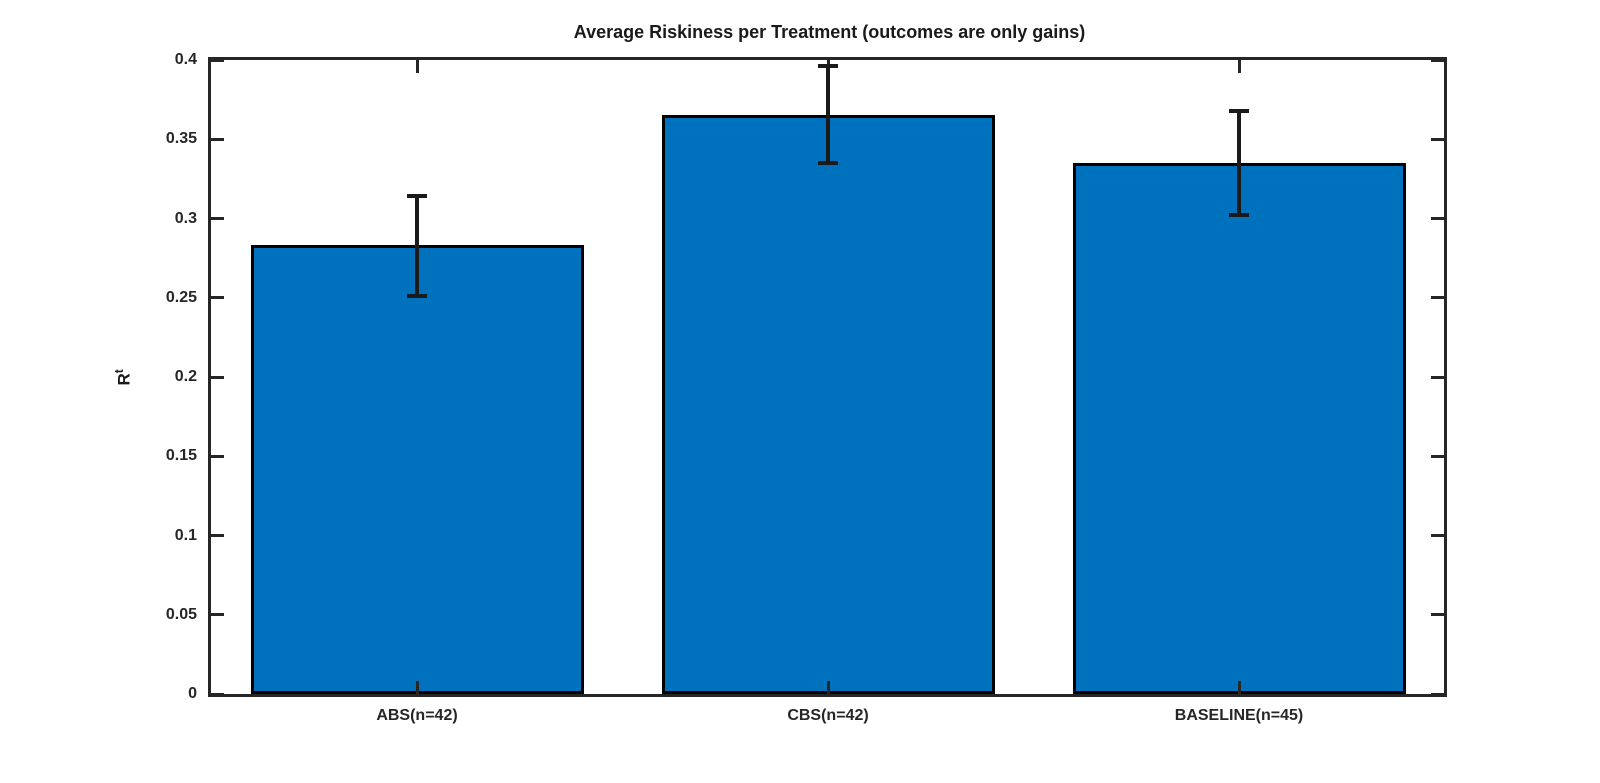 Image resolution: width=1600 pixels, height=783 pixels. What do you see at coordinates (192, 693) in the screenshot?
I see `y-tick-label: 0` at bounding box center [192, 693].